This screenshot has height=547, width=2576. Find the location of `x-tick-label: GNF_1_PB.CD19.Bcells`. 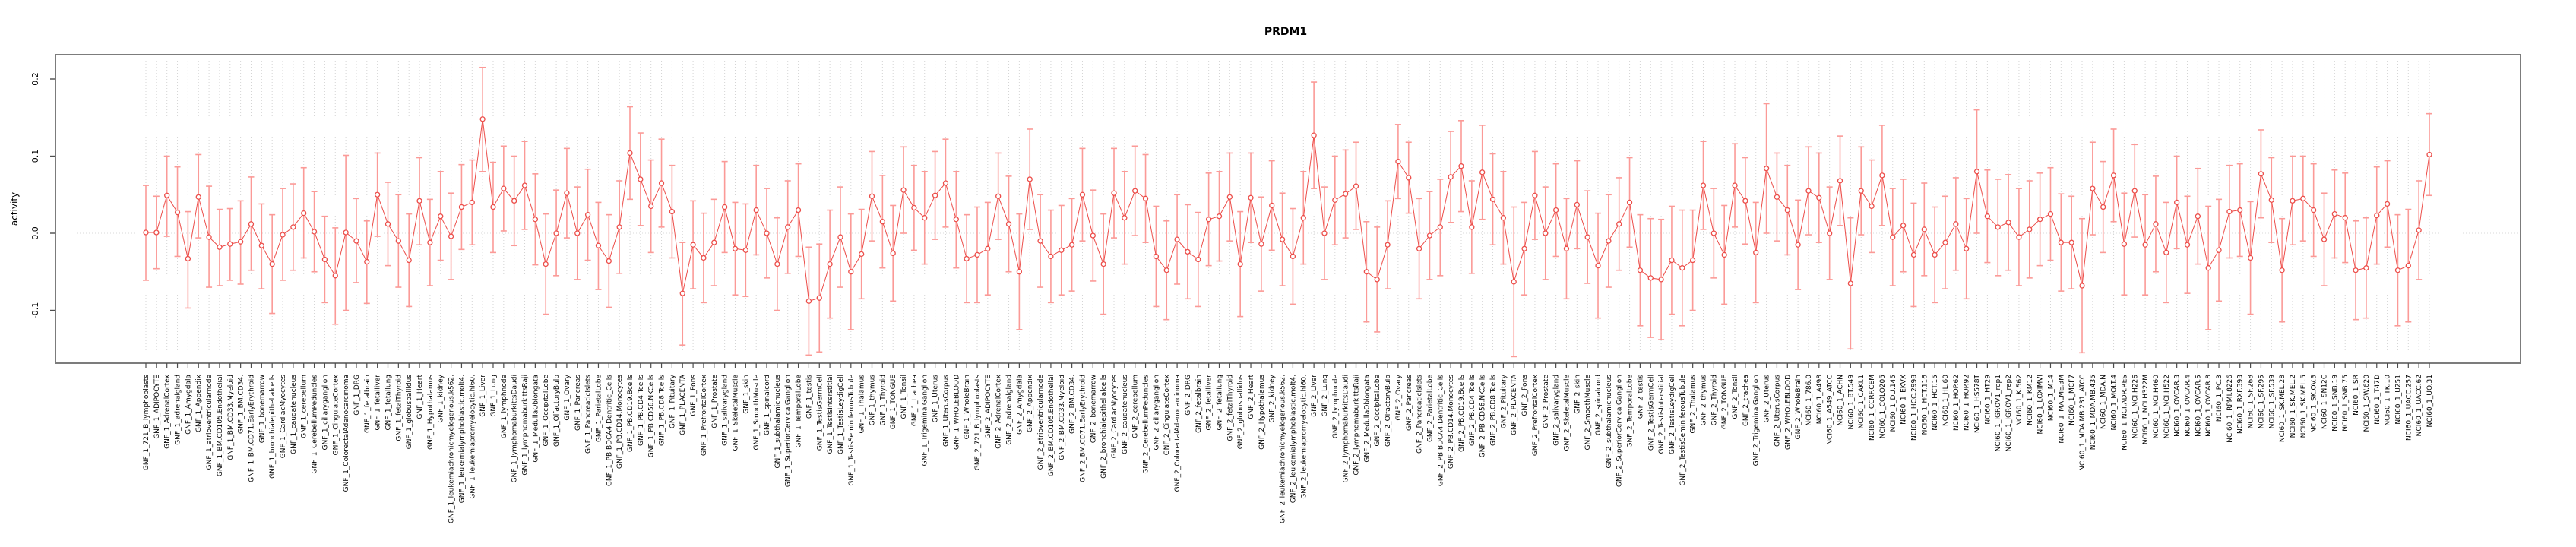

x-tick-label: GNF_1_PB.CD19.Bcells is located at coordinates (631, 413).